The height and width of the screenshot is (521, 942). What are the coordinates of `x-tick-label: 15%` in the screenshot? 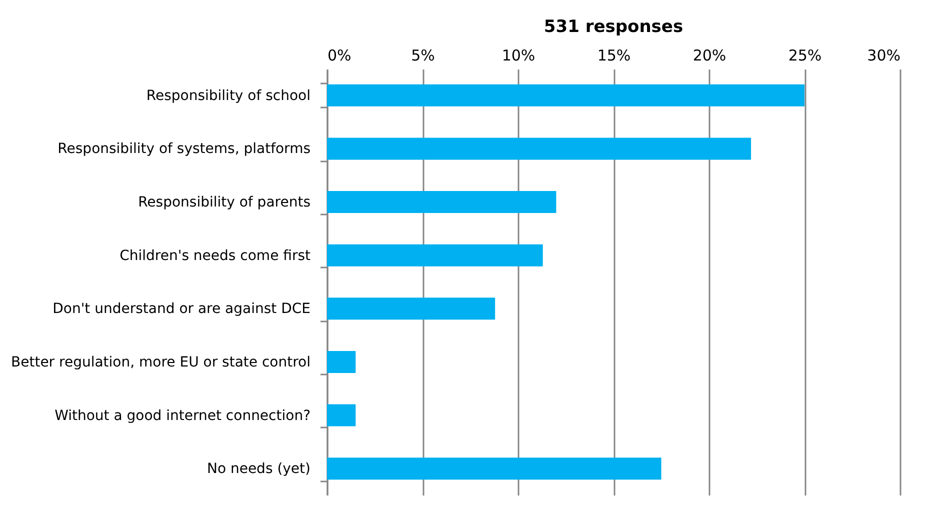 It's located at (614, 55).